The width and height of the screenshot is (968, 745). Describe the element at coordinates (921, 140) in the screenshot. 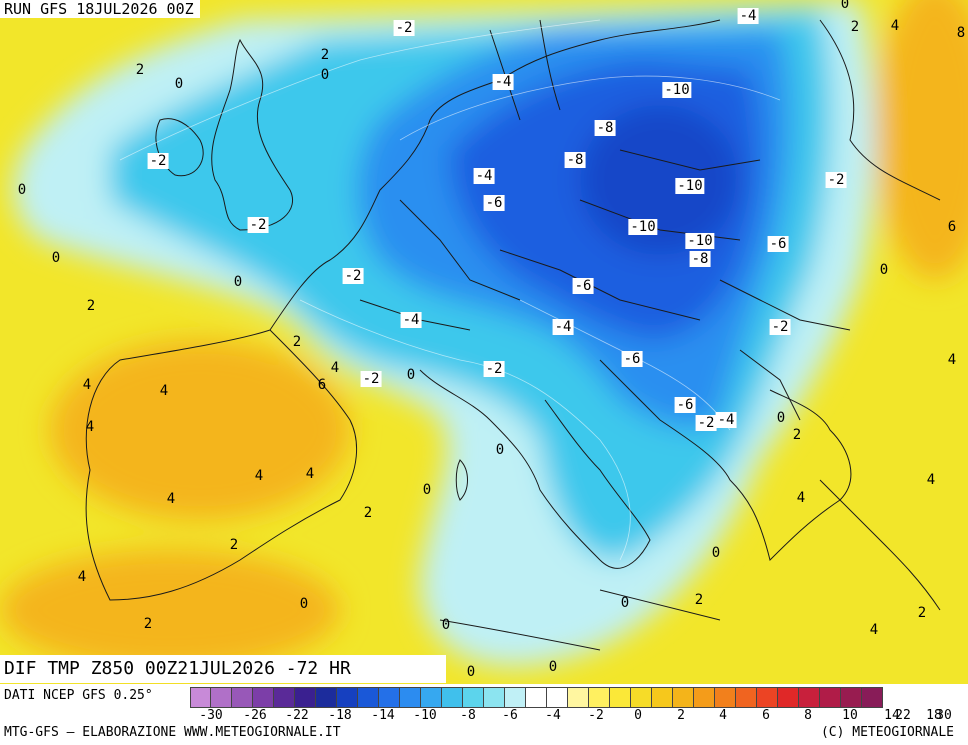

I see `east-warm-area` at that location.